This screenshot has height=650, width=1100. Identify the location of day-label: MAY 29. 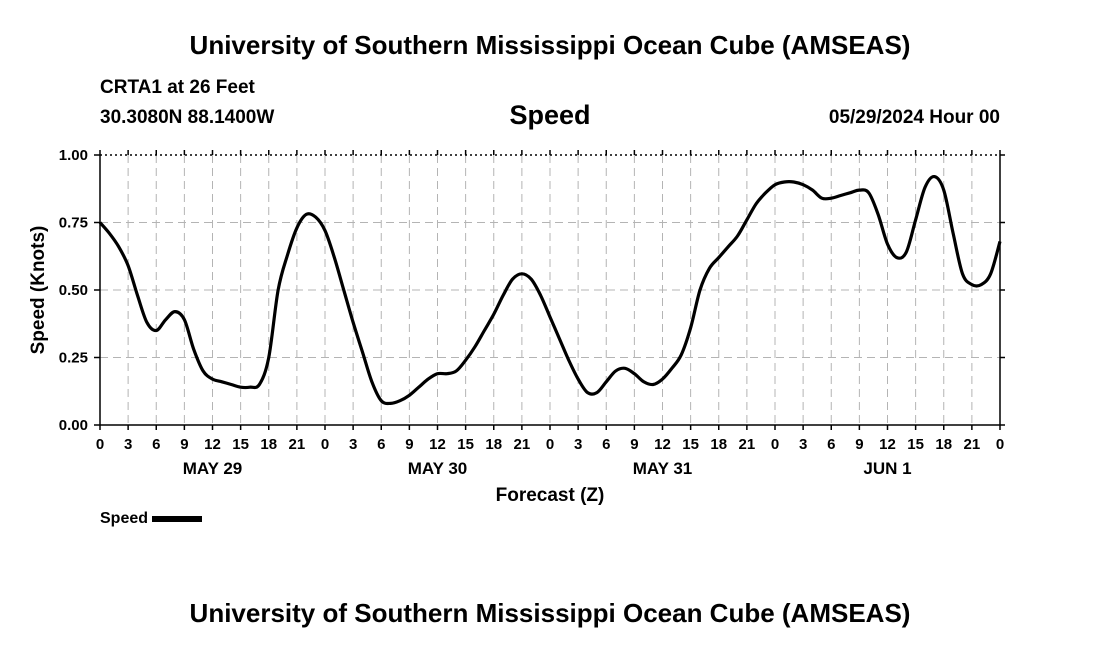
(213, 468).